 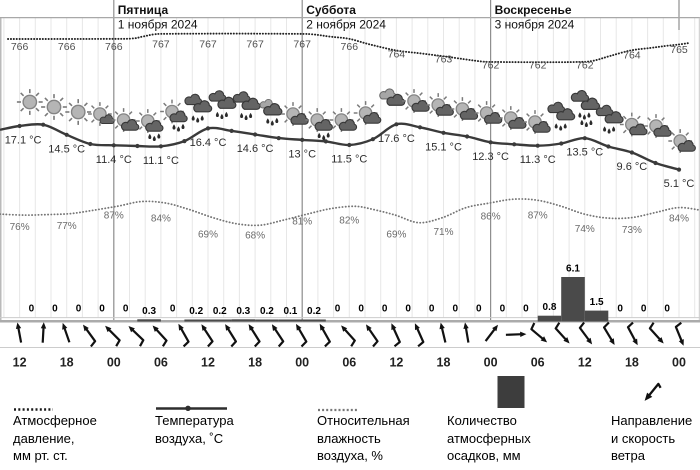 I want to click on svg-text: 765, so click(x=679, y=50).